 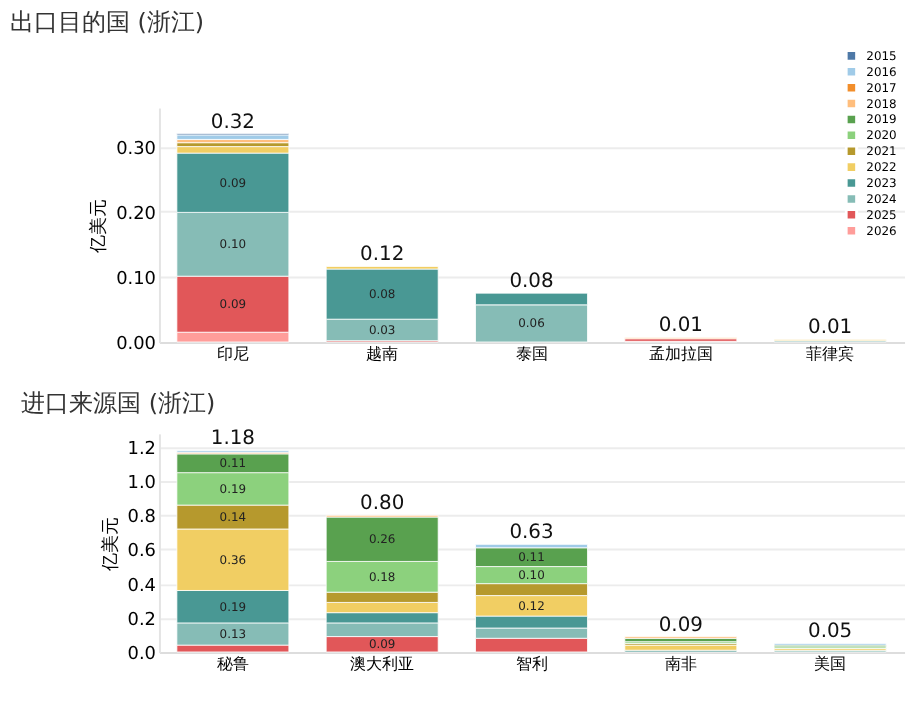 I want to click on chart-title: 出口目的国 (浙江), so click(x=107, y=22).